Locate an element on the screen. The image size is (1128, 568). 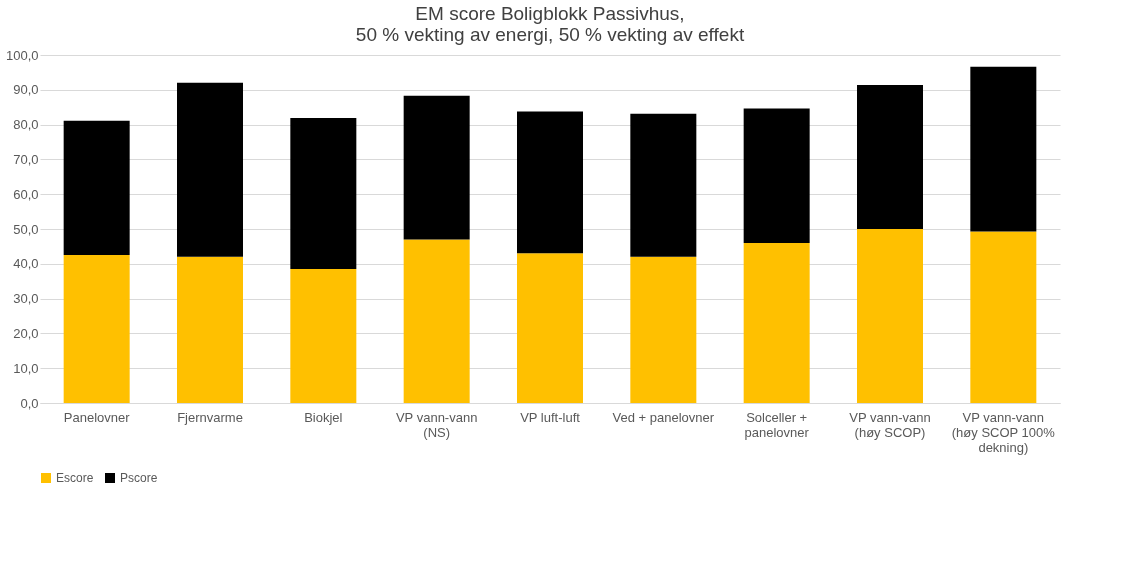
y-tick-label: 10,0 is located at coordinates (26, 368).